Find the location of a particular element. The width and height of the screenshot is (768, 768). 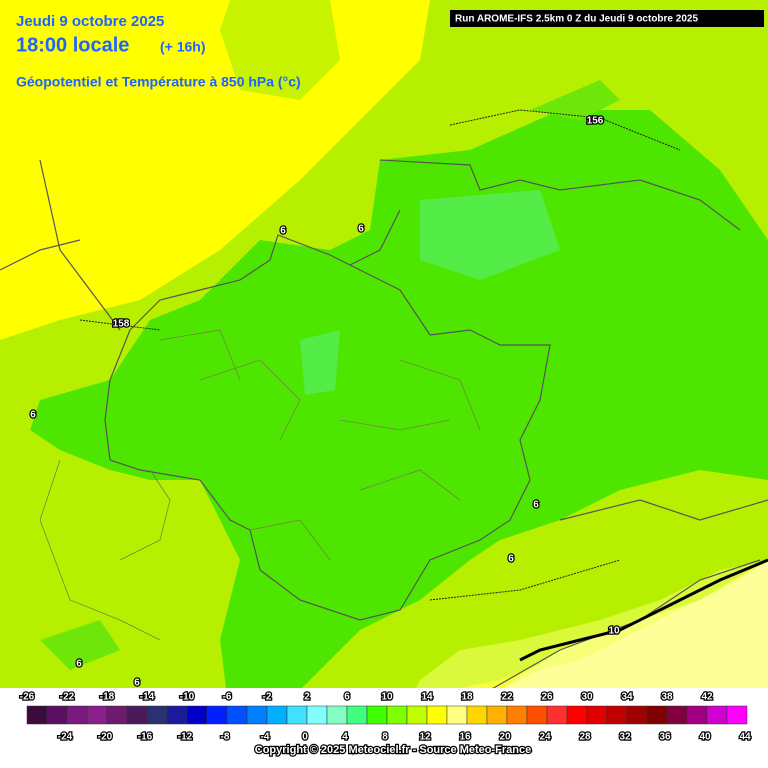

coastline is located at coordinates (643, 610).